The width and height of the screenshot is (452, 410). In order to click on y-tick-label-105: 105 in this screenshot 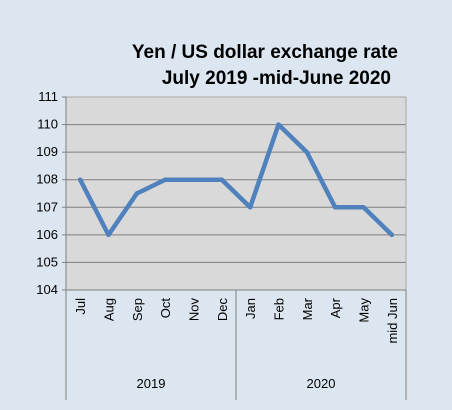, I will do `click(47, 261)`.